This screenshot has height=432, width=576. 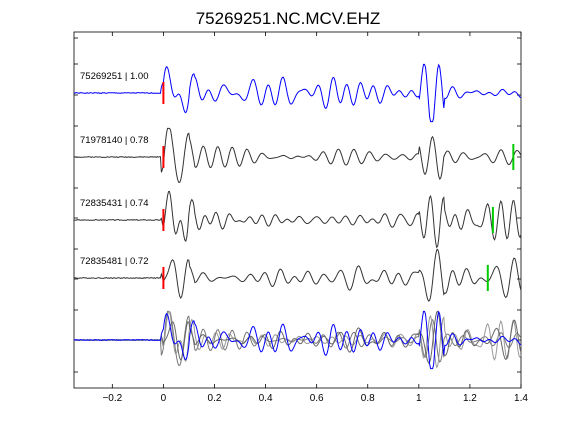 I want to click on x-tick-label: 1.2, so click(x=470, y=398).